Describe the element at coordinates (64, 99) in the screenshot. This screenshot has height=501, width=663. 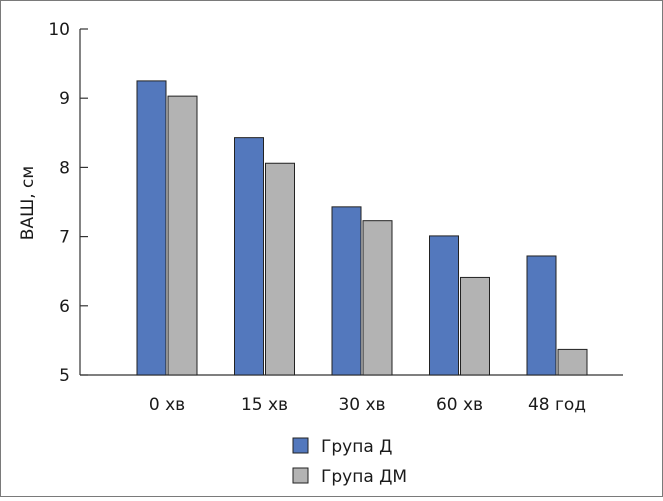
I see `y-tick-label: 9` at that location.